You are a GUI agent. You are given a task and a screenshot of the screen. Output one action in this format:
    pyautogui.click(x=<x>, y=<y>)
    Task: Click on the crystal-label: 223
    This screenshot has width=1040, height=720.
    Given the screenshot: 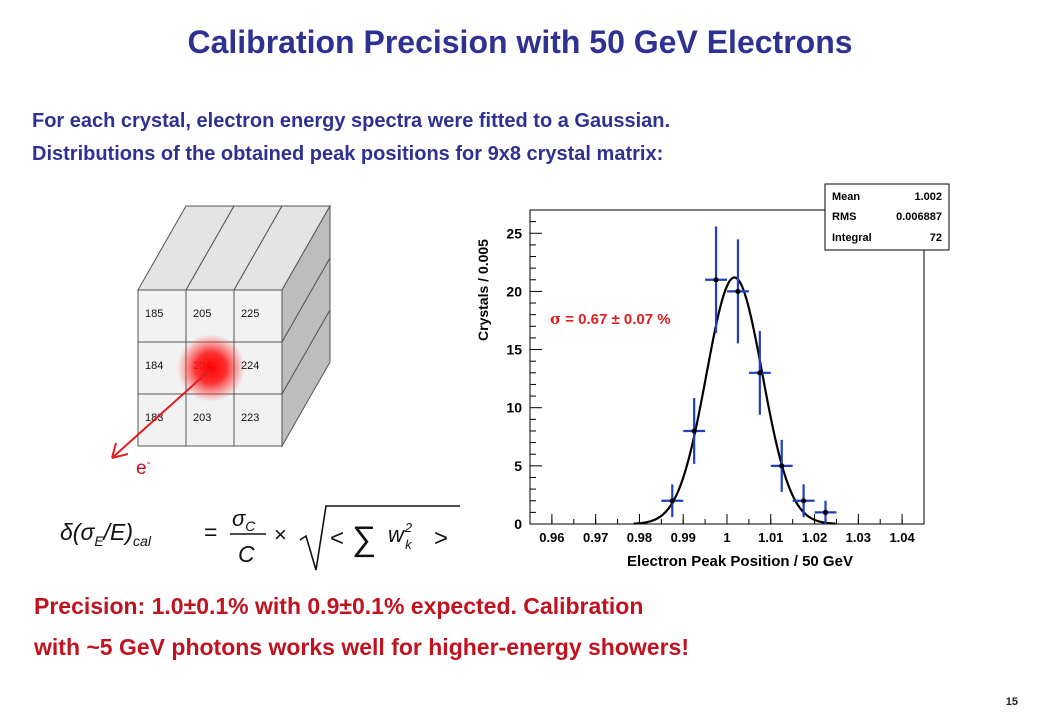 What is the action you would take?
    pyautogui.click(x=250, y=418)
    